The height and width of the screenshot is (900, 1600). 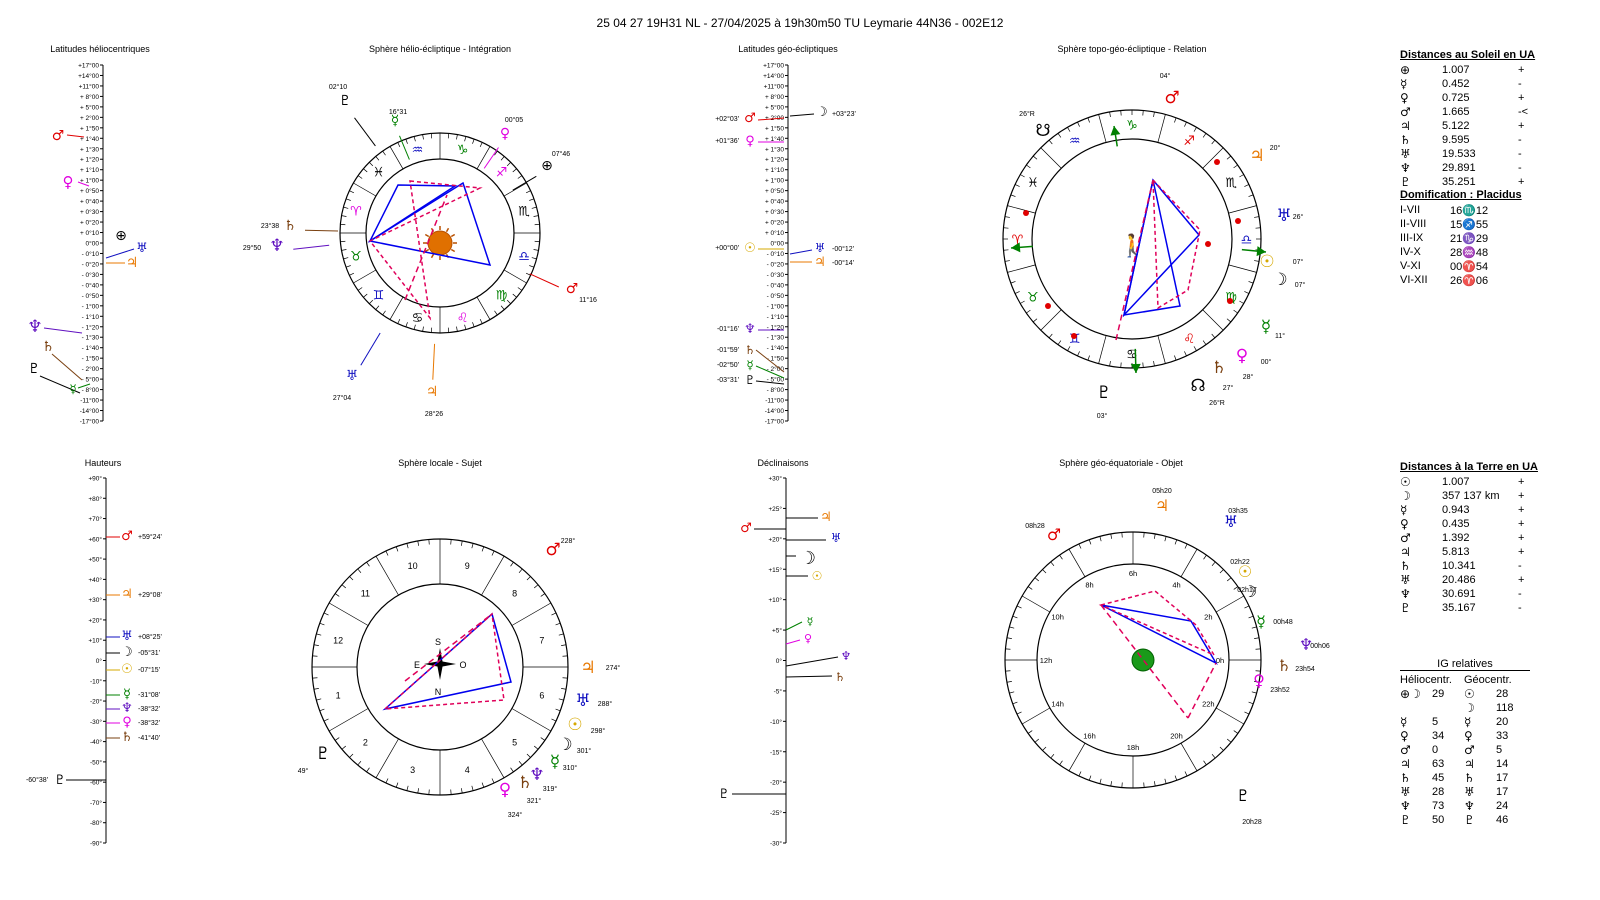 What do you see at coordinates (149, 653) in the screenshot?
I see `heights-moon-value: -05°31'` at bounding box center [149, 653].